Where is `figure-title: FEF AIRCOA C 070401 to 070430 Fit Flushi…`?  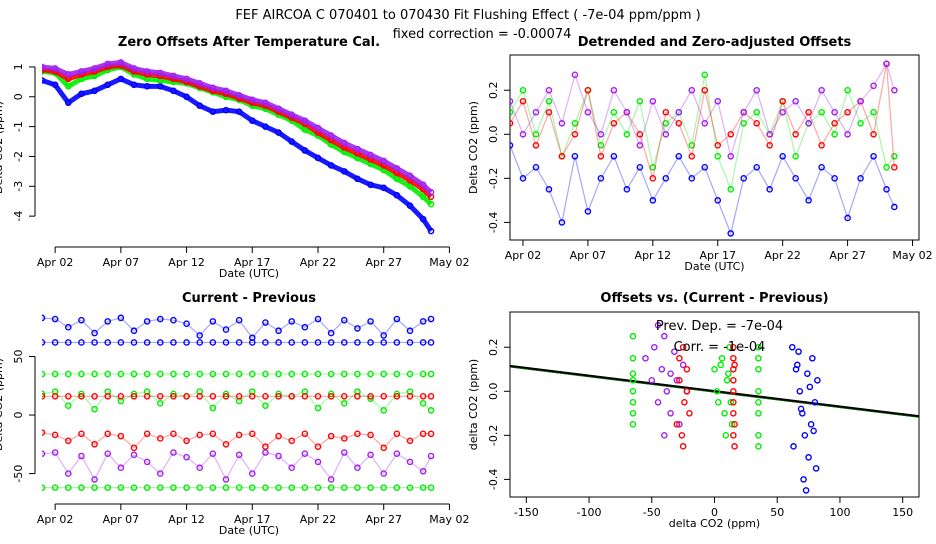
figure-title: FEF AIRCOA C 070401 to 070430 Fit Flushi… is located at coordinates (467, 15).